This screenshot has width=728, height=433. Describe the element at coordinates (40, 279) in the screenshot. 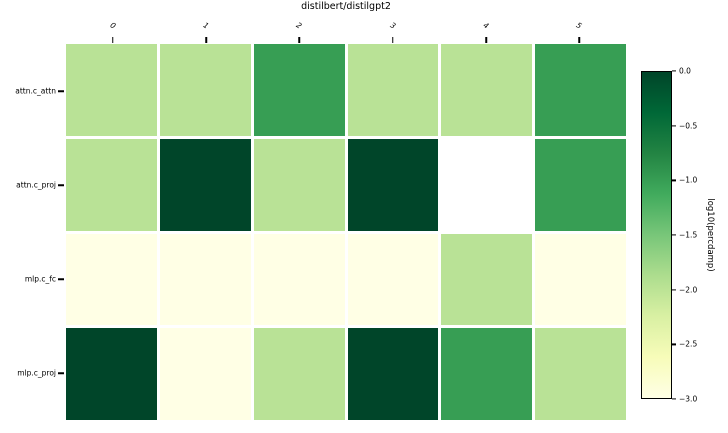

I see `y-tick-label: mlp.c_fc` at that location.